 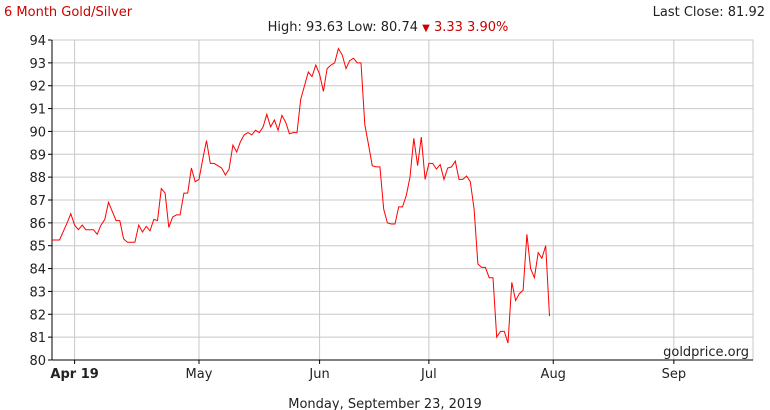 I want to click on x-tick-label: Apr 19, so click(x=74, y=374).